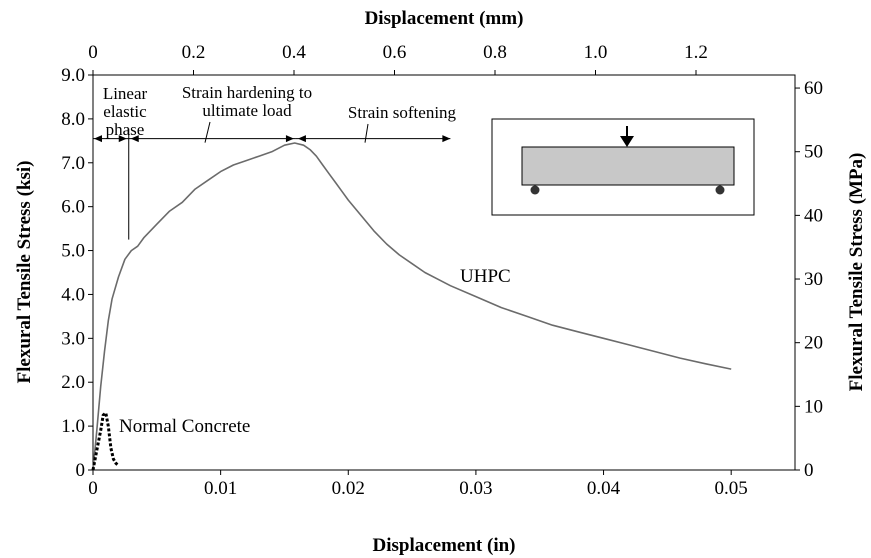 The image size is (871, 558). I want to click on y-tick-label: 4.0, so click(73, 294).